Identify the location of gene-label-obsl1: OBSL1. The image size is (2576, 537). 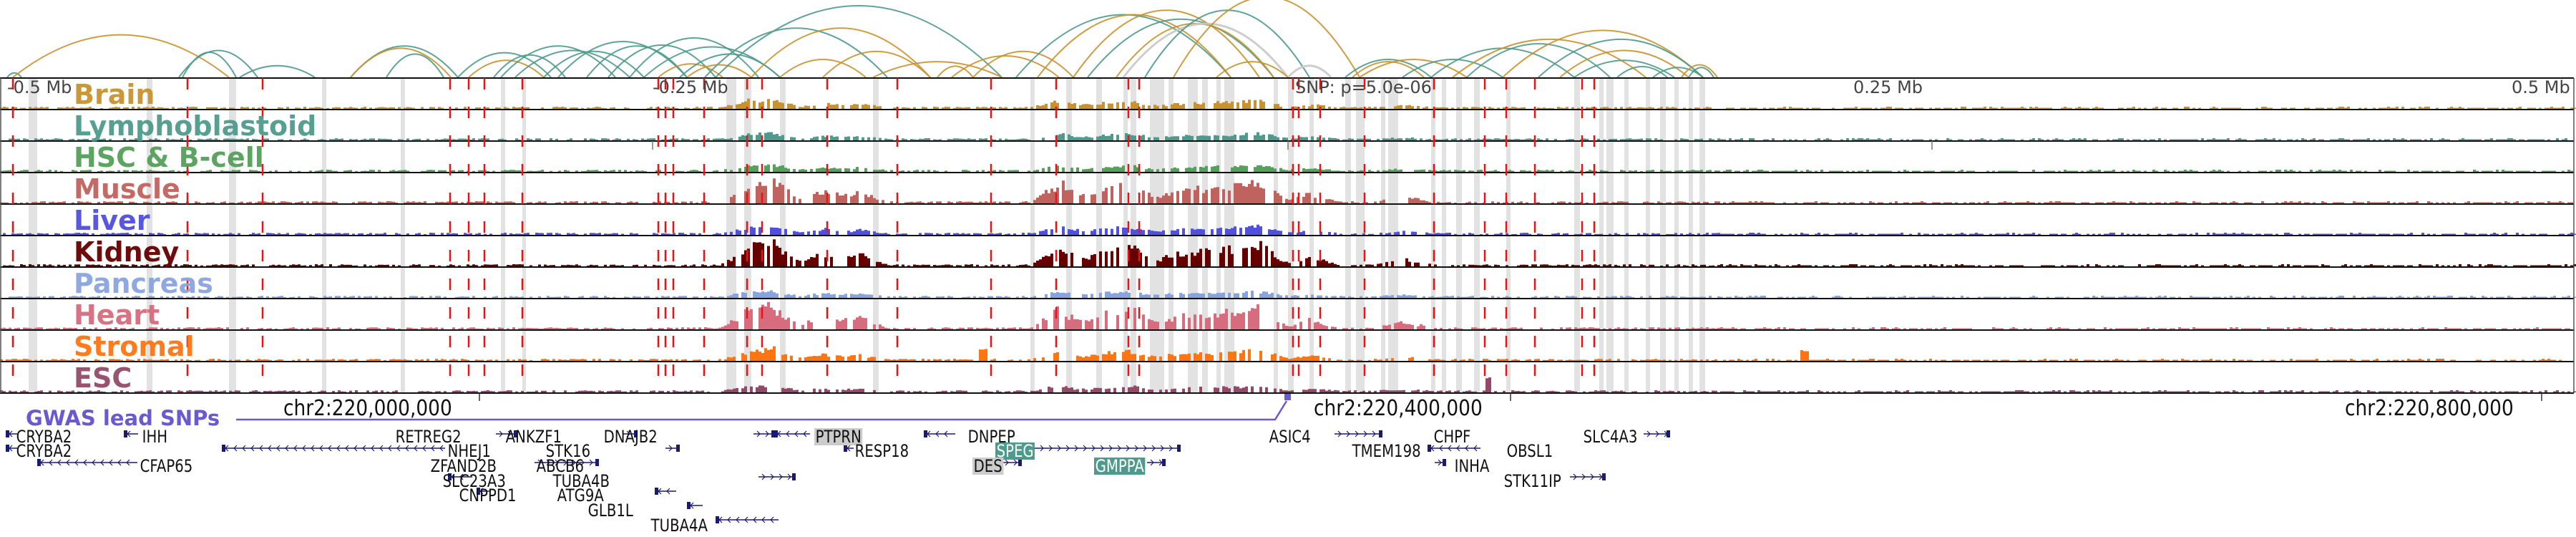
(1529, 451).